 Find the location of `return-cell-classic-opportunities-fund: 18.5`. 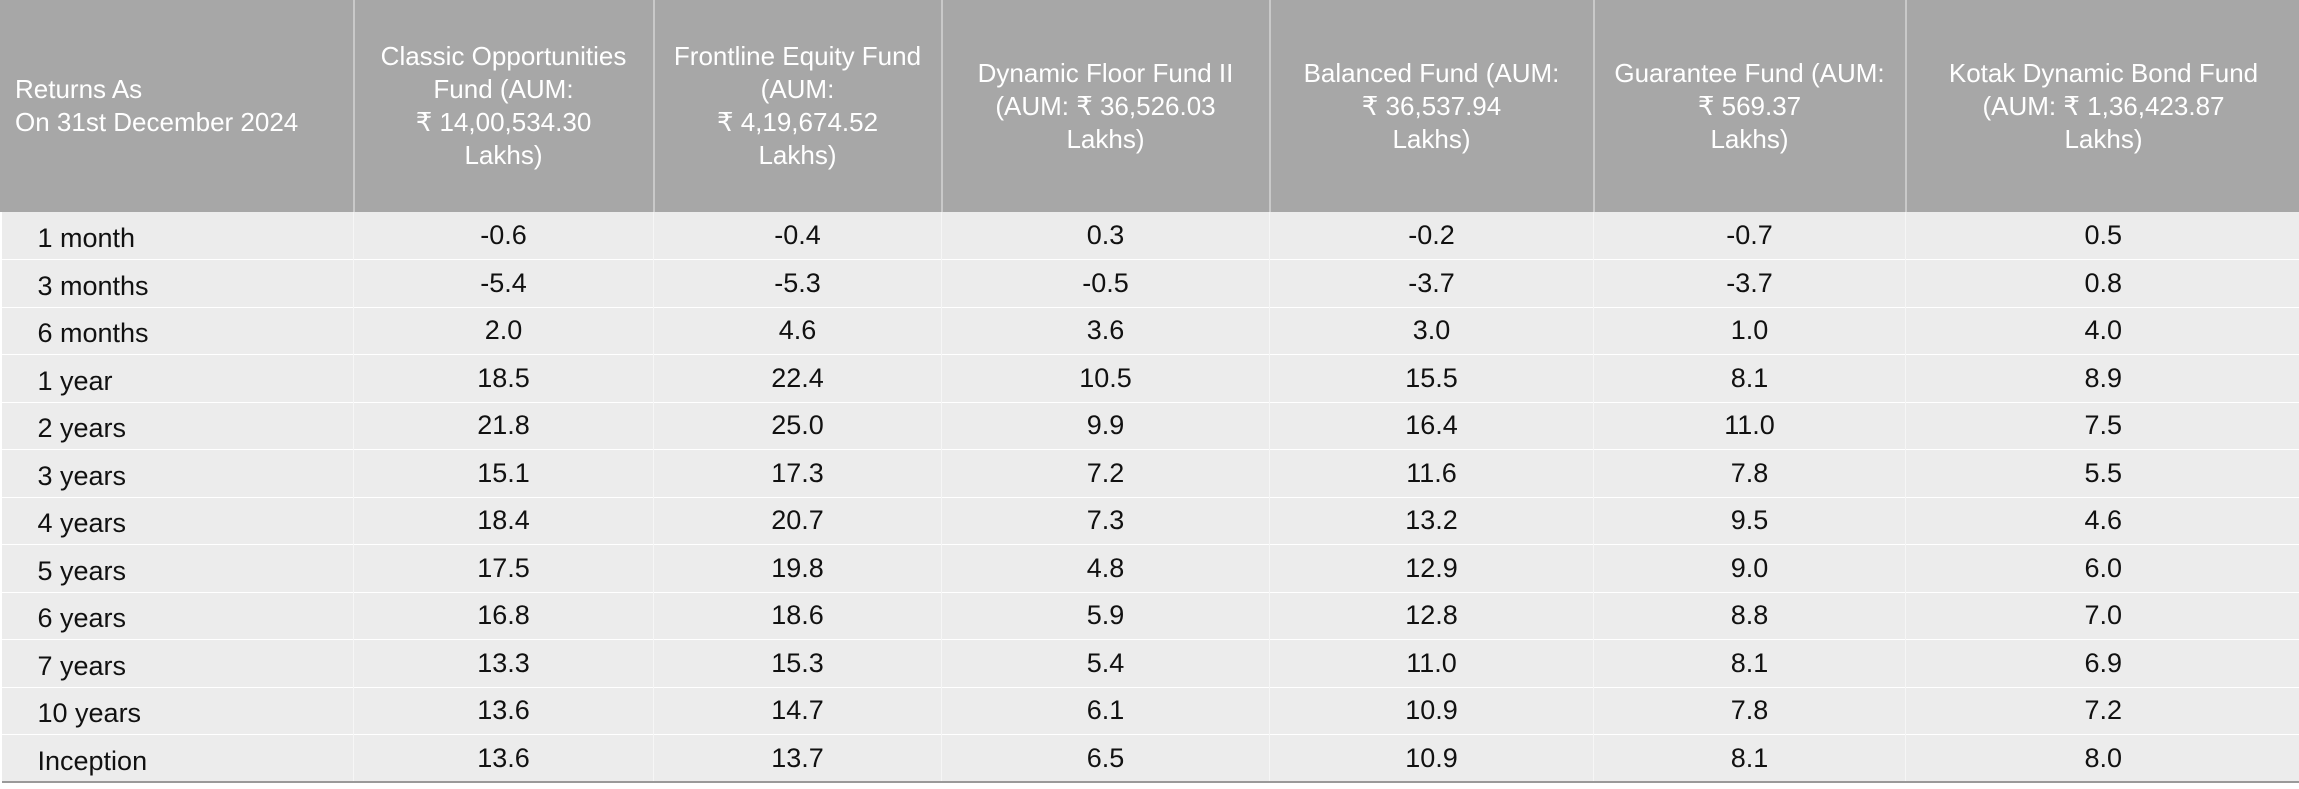

return-cell-classic-opportunities-fund: 18.5 is located at coordinates (503, 378).